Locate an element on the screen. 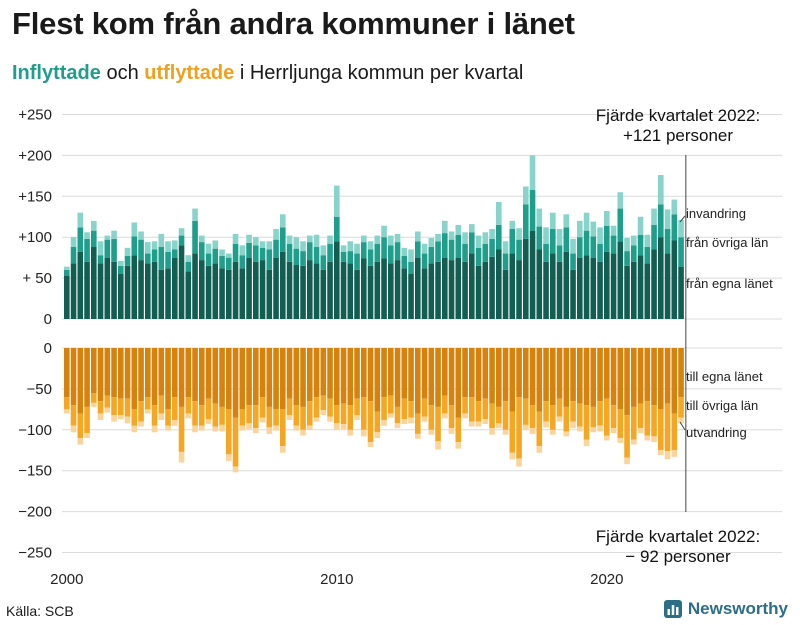 The image size is (800, 625). legend-in-label: från egna länet is located at coordinates (729, 283).